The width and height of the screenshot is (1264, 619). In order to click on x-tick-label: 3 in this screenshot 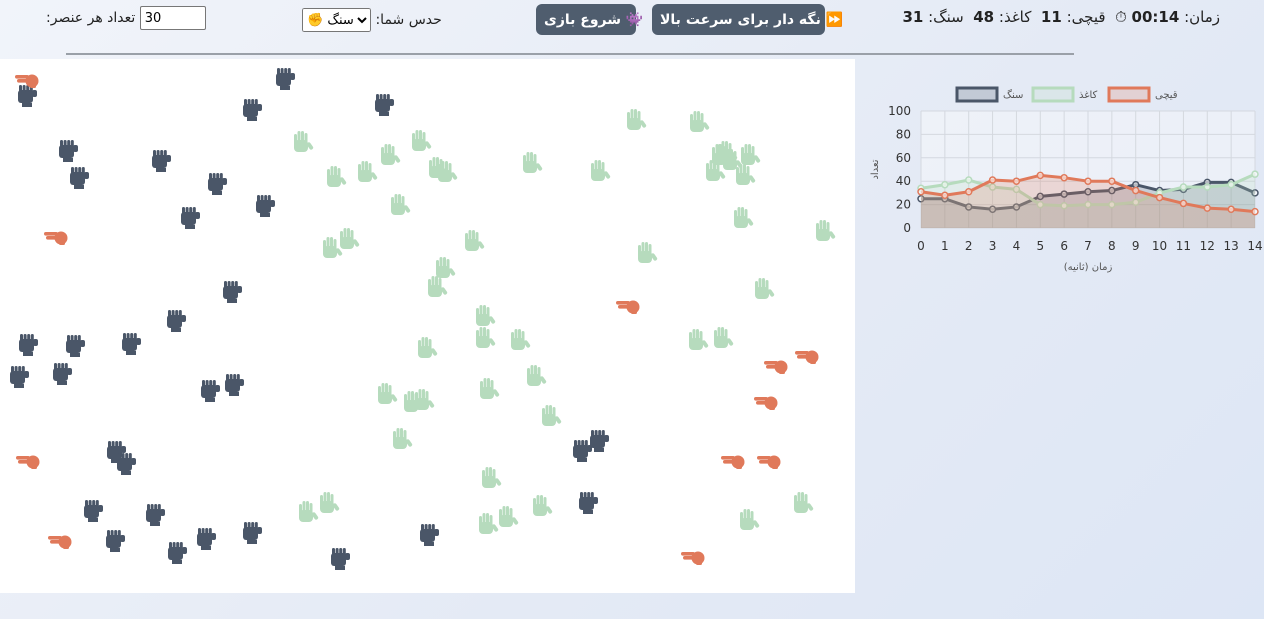, I will do `click(993, 246)`.